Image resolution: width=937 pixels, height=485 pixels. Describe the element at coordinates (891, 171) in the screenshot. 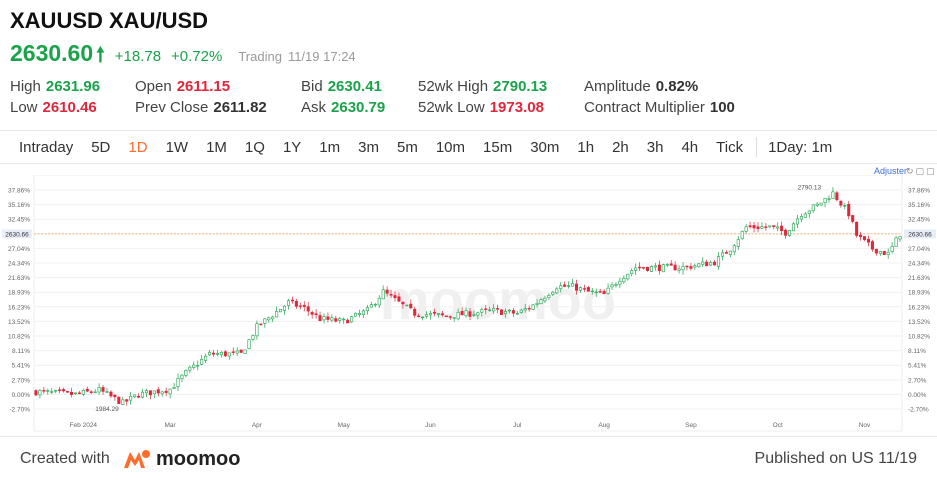

I see `adjust-toggle: Adjuster` at that location.